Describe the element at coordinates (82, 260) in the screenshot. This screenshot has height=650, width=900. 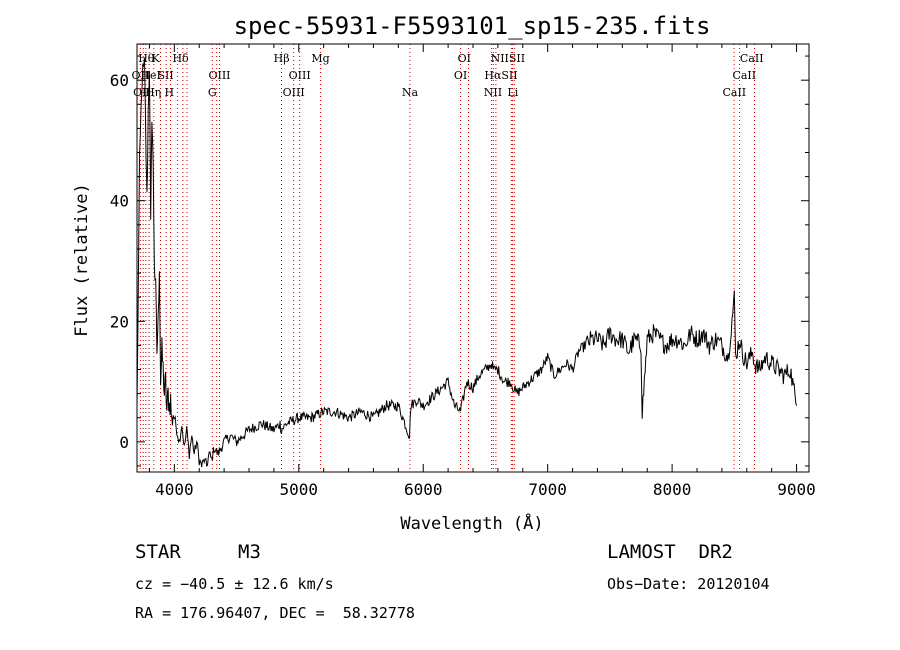
I see `y-axis-label: Flux (relative)` at that location.